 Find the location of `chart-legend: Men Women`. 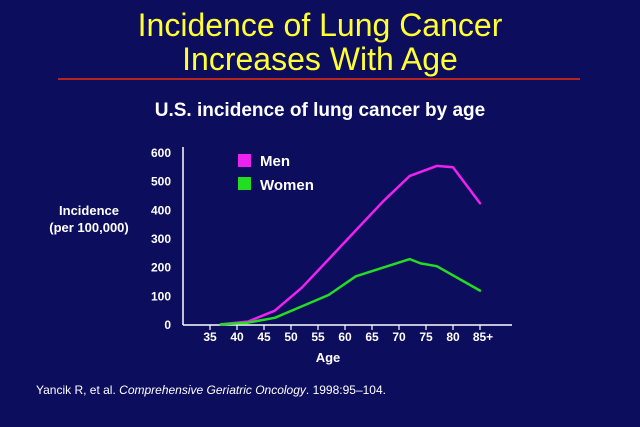

chart-legend: Men Women is located at coordinates (276, 173).